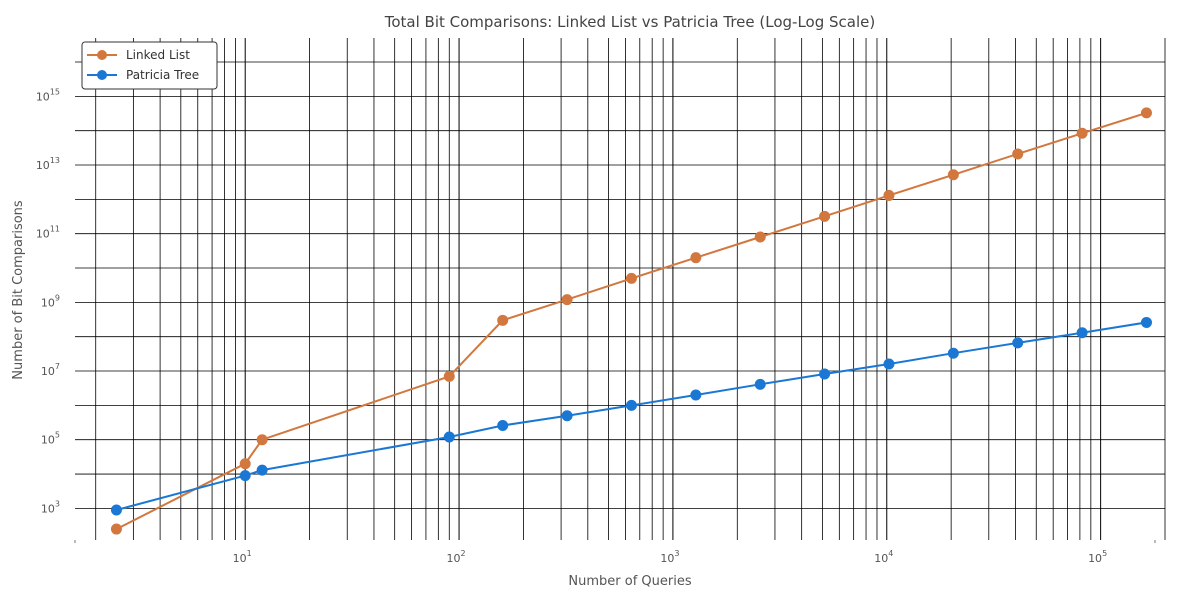 The image size is (1200, 600). What do you see at coordinates (629, 581) in the screenshot?
I see `x-axis-label: Number of Queries` at bounding box center [629, 581].